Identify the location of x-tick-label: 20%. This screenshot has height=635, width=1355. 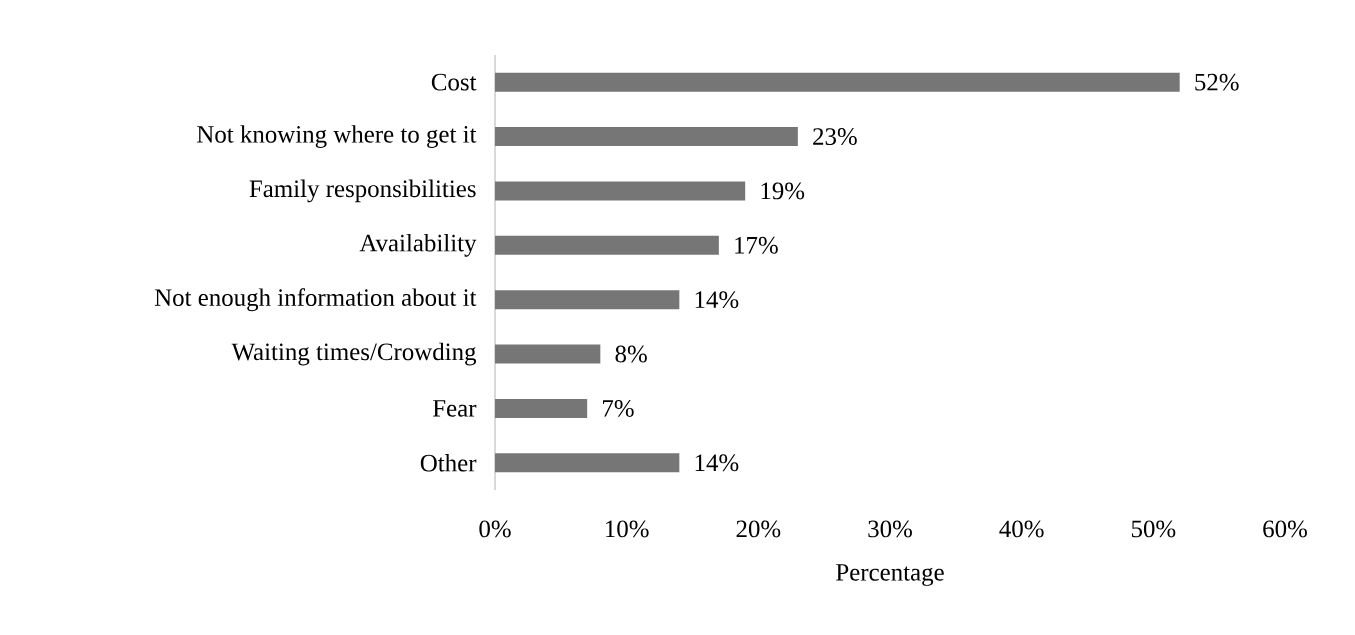
(758, 529).